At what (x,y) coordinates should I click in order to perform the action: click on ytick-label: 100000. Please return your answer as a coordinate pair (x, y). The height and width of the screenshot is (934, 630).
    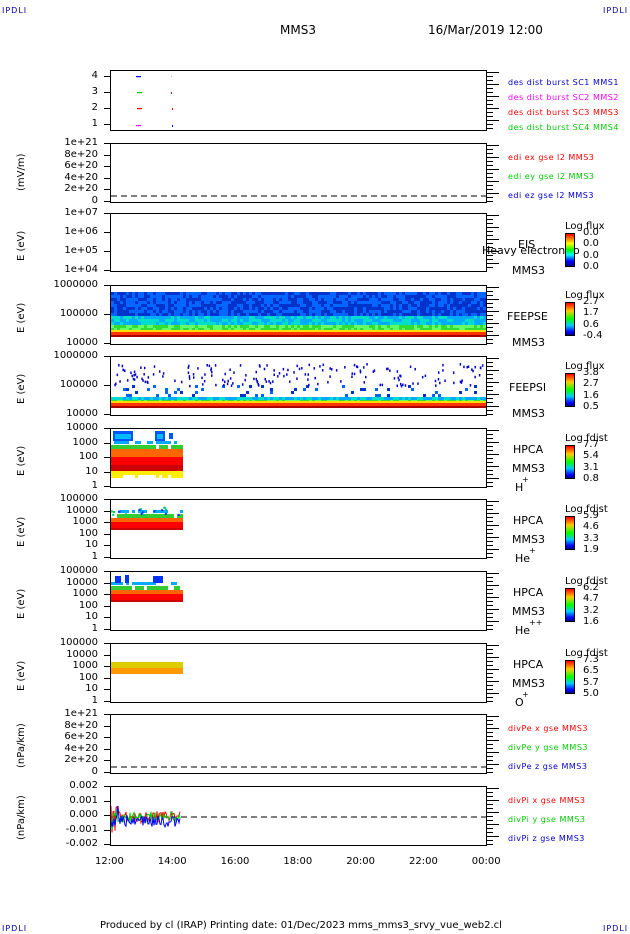
    Looking at the image, I should click on (78, 498).